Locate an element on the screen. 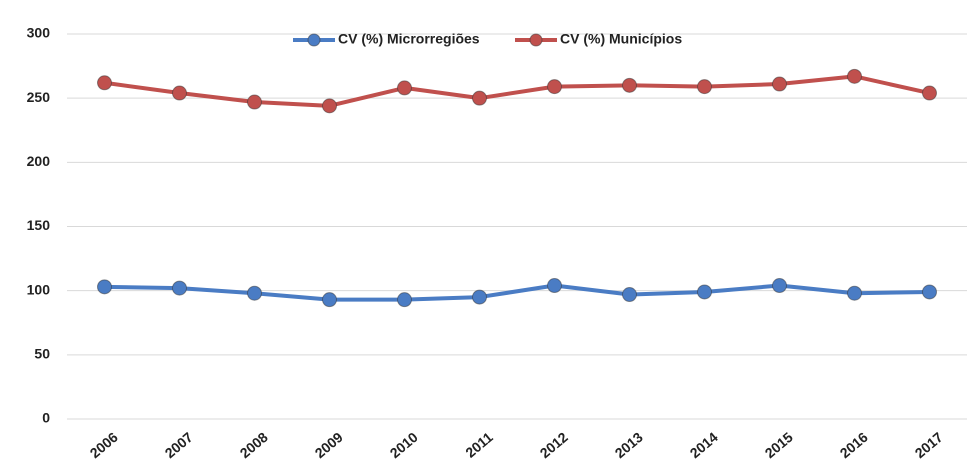 The width and height of the screenshot is (976, 470). x-tick-label: 2007 is located at coordinates (179, 445).